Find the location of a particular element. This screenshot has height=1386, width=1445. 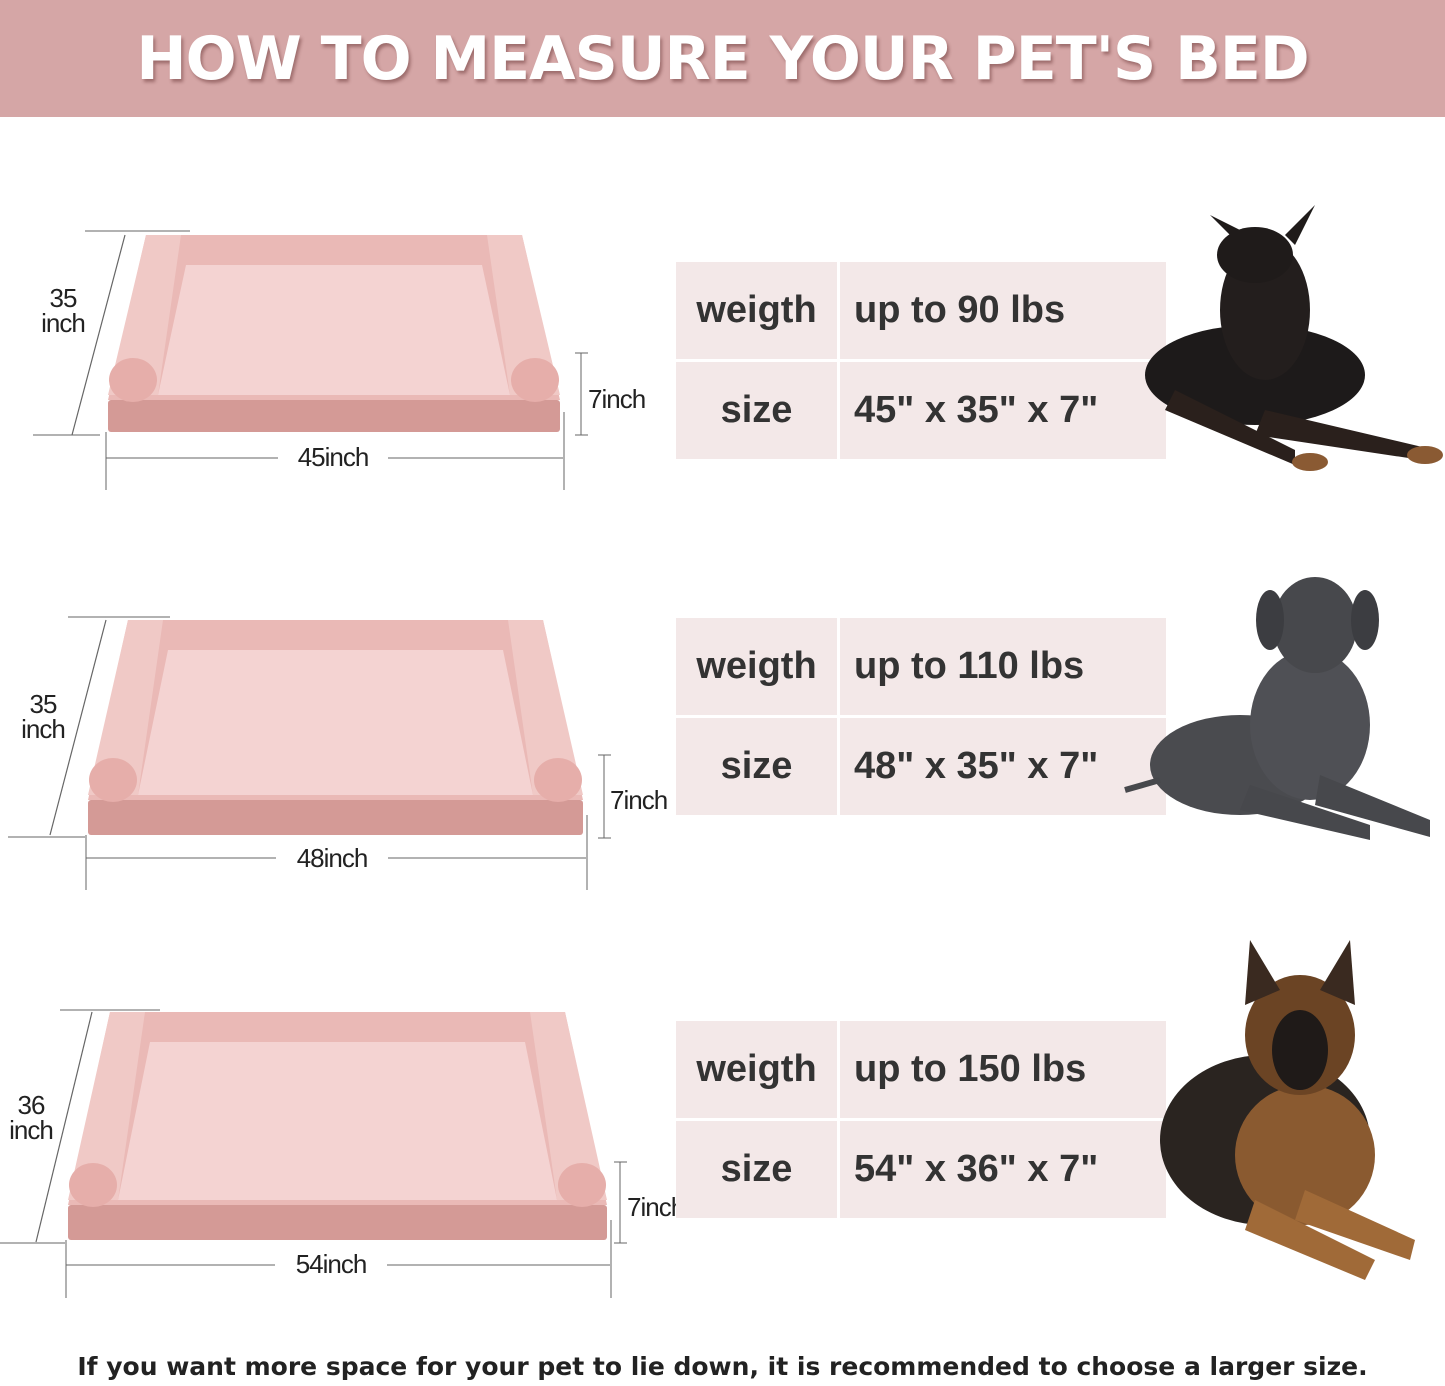

page-title: HOW TO MEASURE YOUR PET'S BED is located at coordinates (722, 58).